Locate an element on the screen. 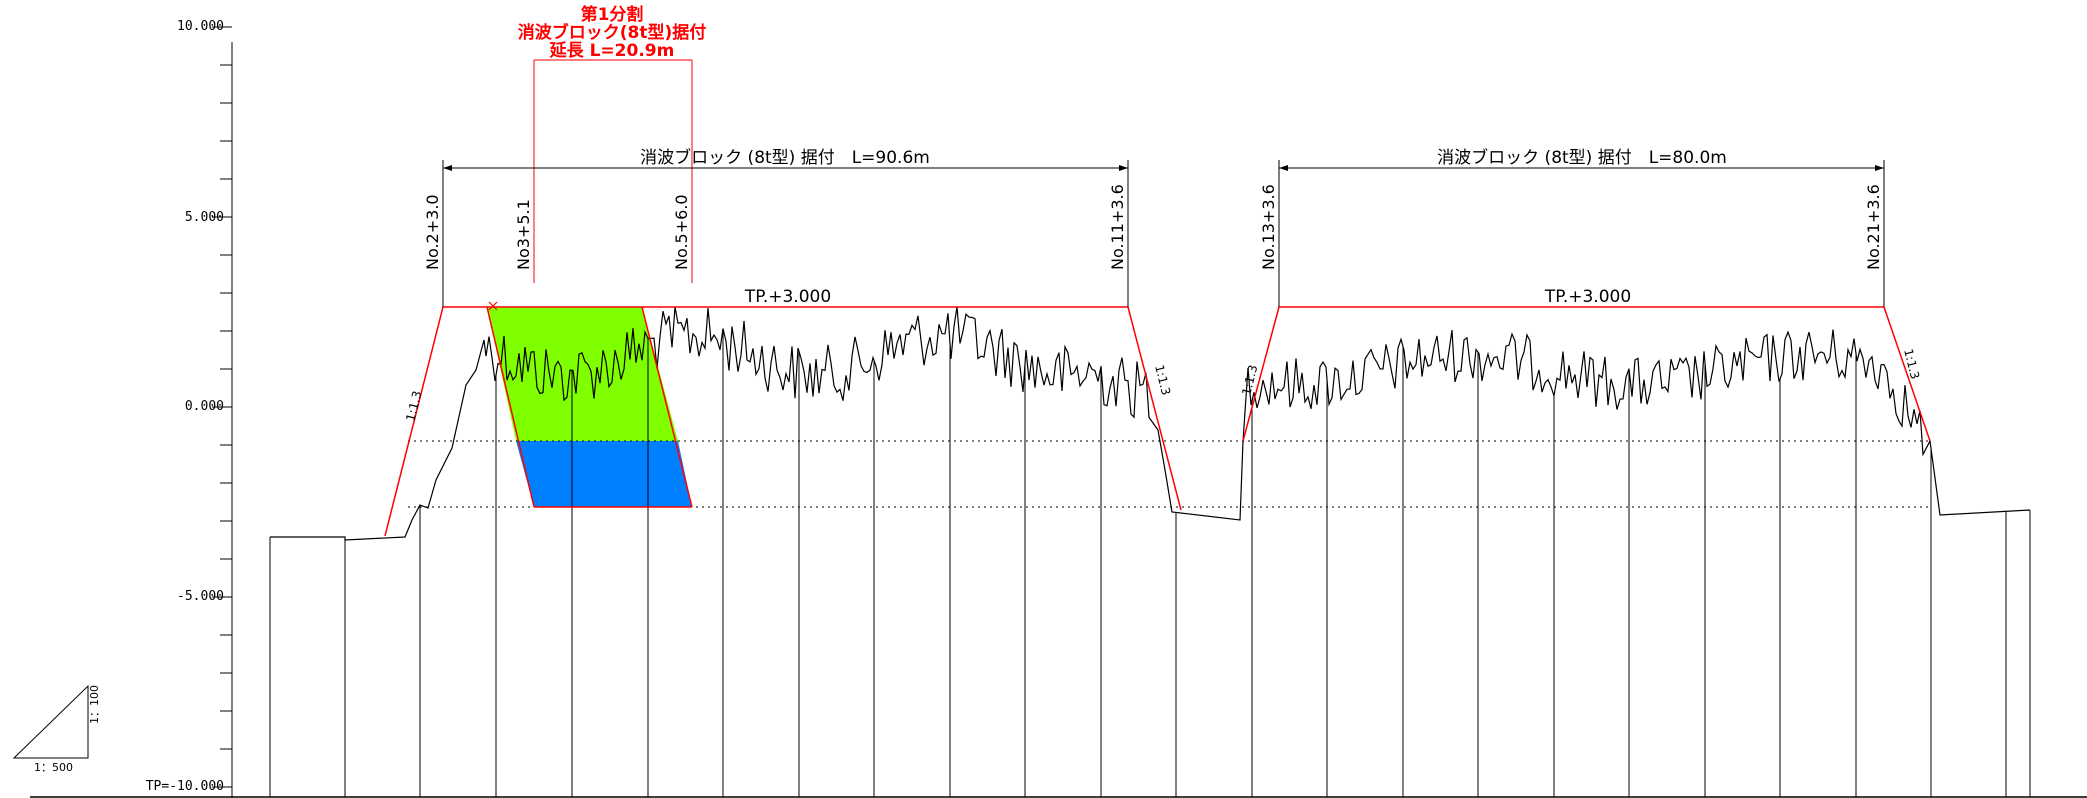 This screenshot has height=798, width=2087. section-1-crest-label: TP.+3.000 is located at coordinates (787, 297).